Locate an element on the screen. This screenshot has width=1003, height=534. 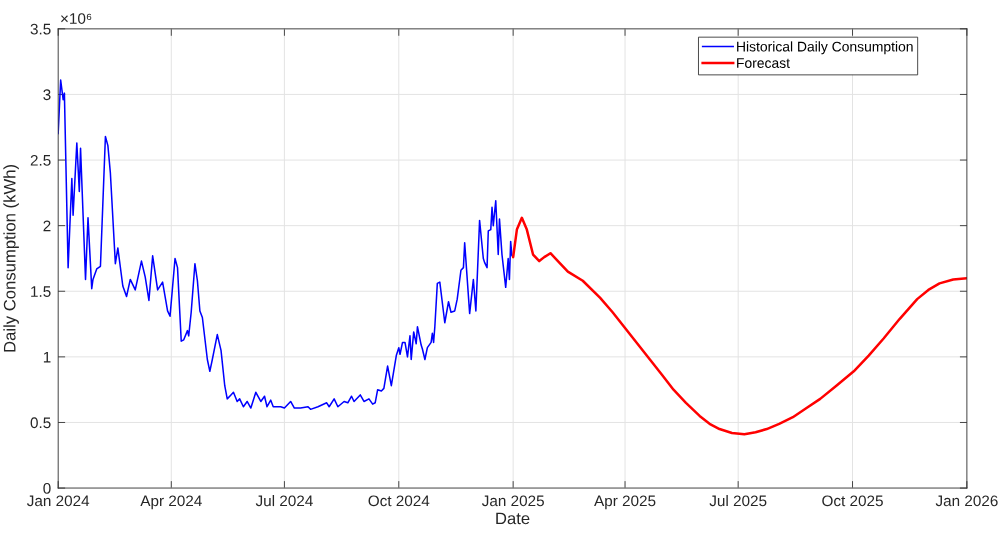
x-tick-label: Jul 2025 is located at coordinates (738, 501).